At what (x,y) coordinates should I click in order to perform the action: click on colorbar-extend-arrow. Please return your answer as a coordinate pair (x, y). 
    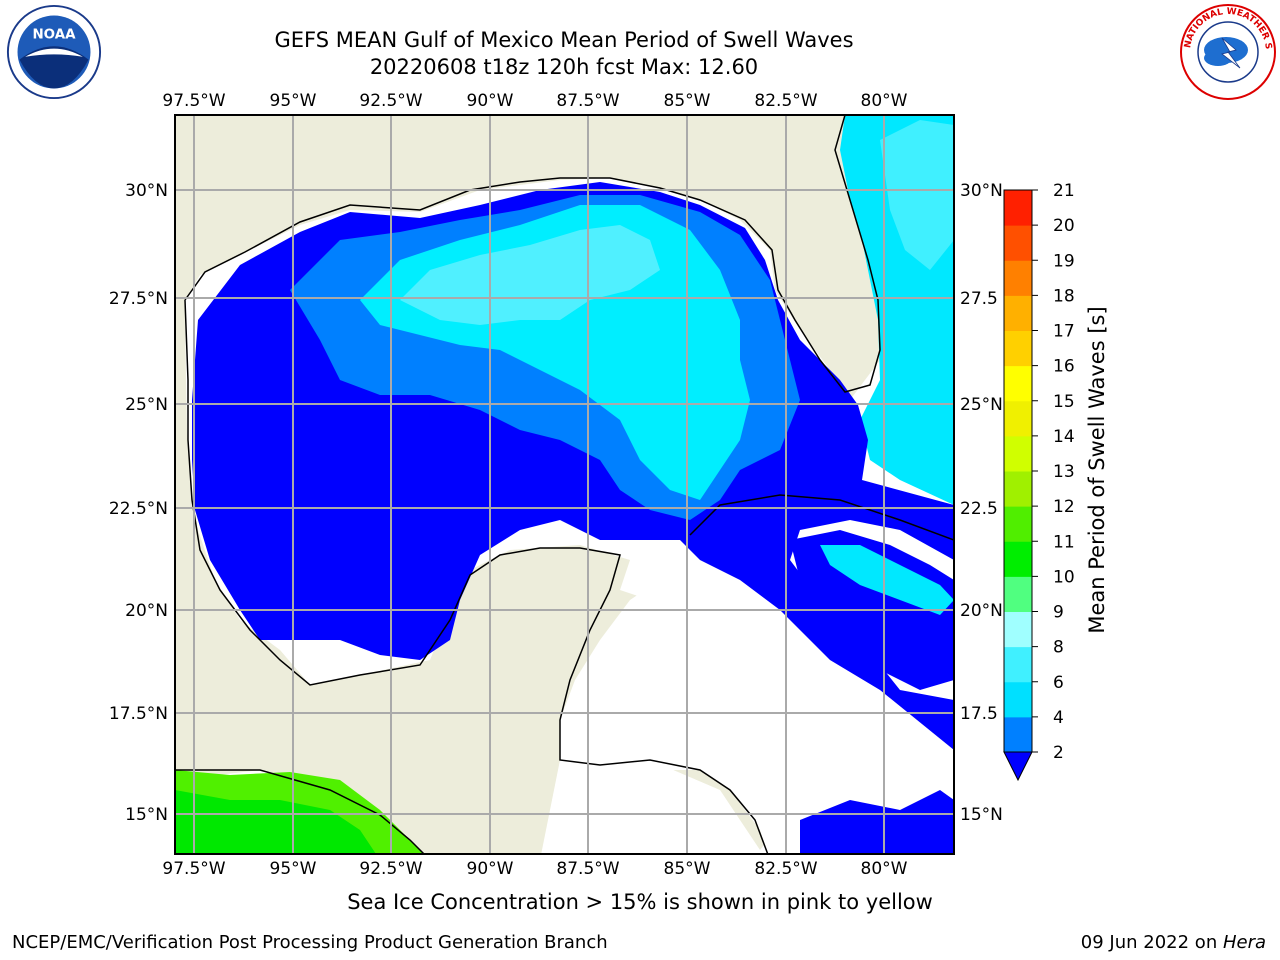
    Looking at the image, I should click on (1018, 766).